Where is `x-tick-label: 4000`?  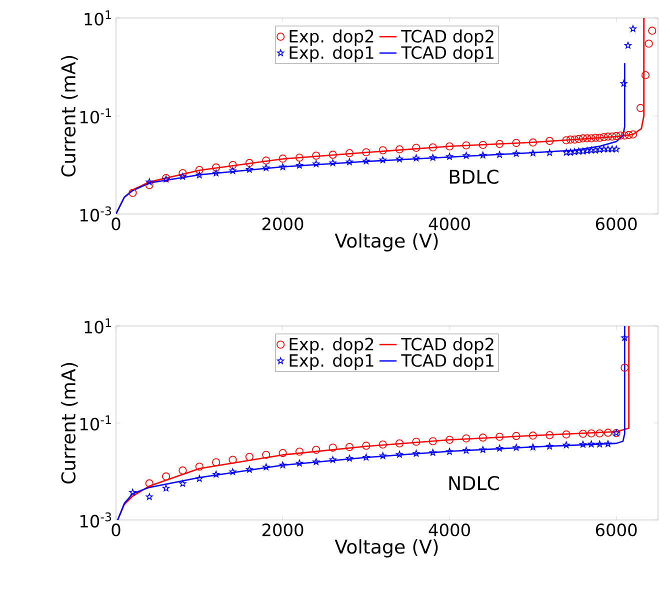 x-tick-label: 4000 is located at coordinates (449, 224).